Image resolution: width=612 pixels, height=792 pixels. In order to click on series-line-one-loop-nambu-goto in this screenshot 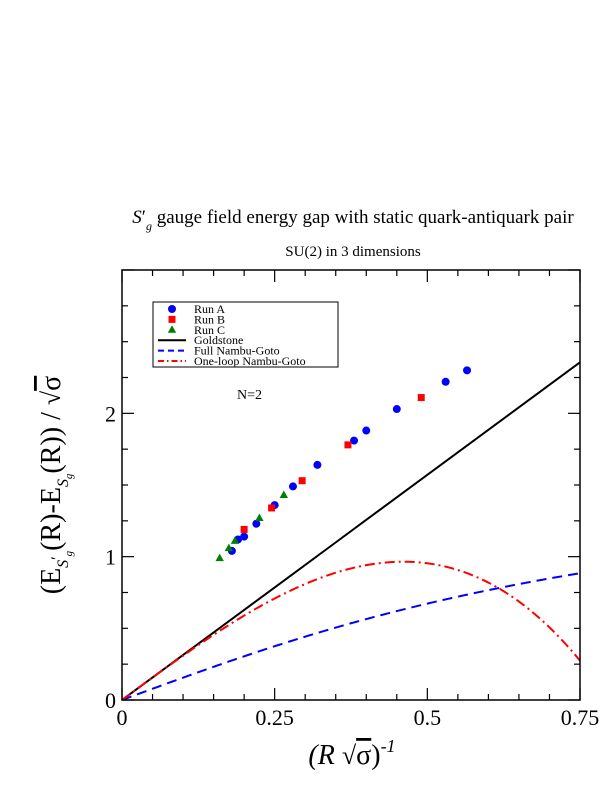, I will do `click(351, 630)`.